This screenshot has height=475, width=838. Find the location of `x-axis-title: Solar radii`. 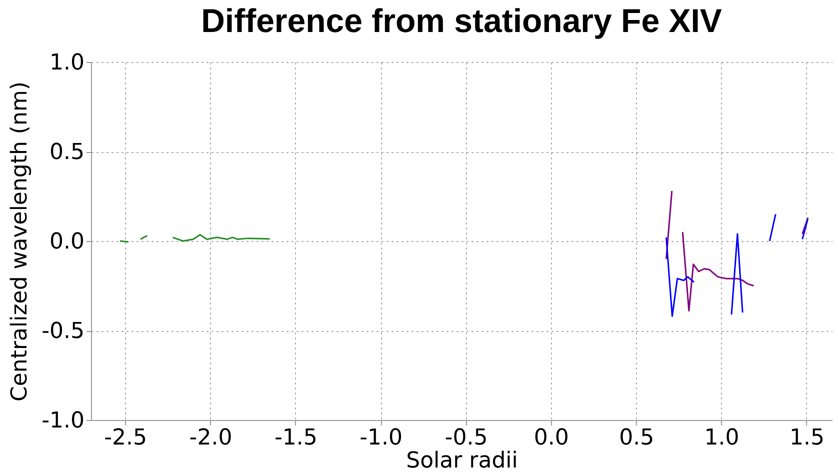

x-axis-title: Solar radii is located at coordinates (462, 461).